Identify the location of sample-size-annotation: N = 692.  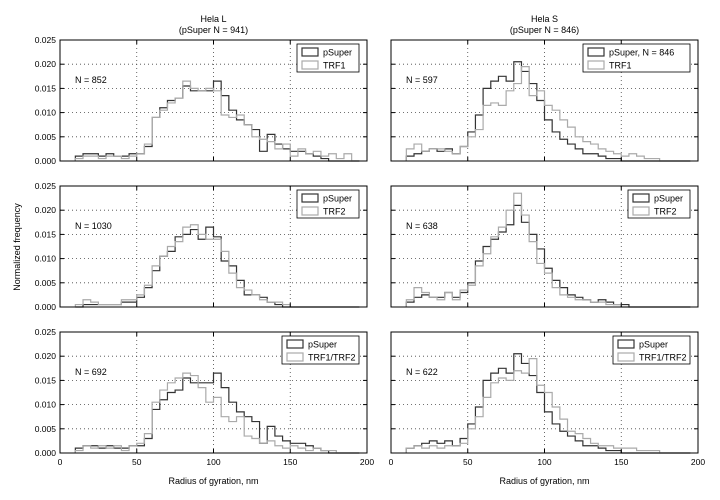
(91, 372).